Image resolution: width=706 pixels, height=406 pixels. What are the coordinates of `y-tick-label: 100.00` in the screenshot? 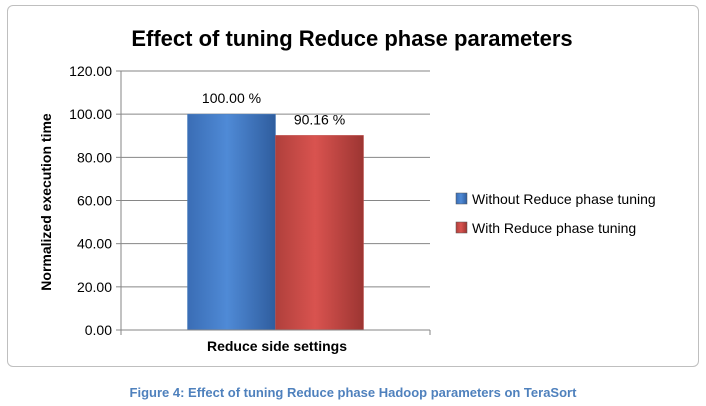 It's located at (90, 114).